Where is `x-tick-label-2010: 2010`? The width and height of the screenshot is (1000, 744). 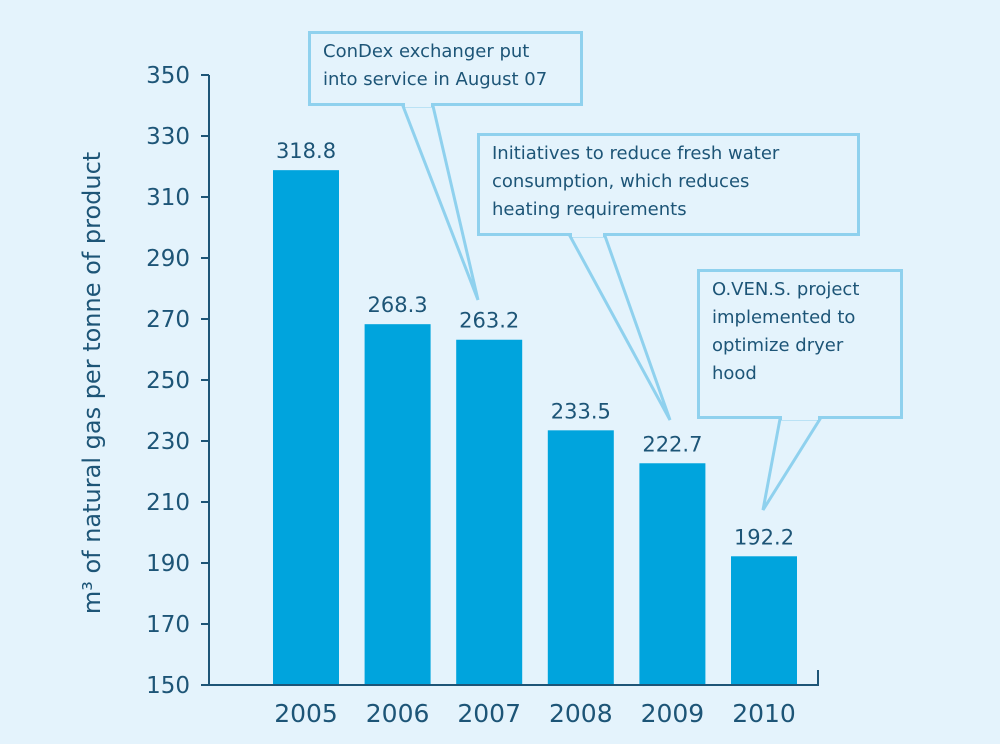 x-tick-label-2010: 2010 is located at coordinates (764, 713).